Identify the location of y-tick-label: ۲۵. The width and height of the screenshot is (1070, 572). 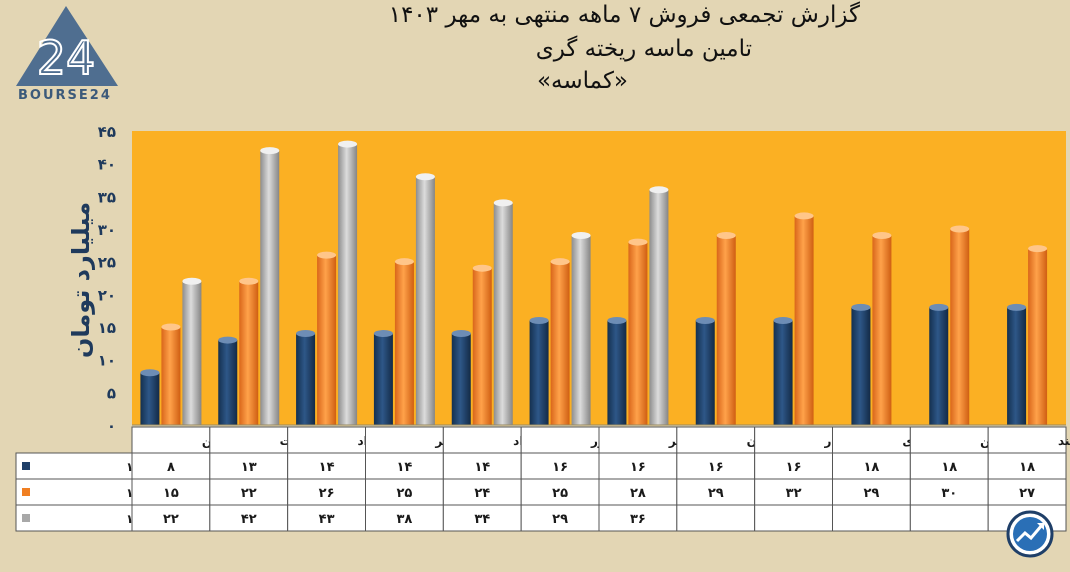
(107, 263).